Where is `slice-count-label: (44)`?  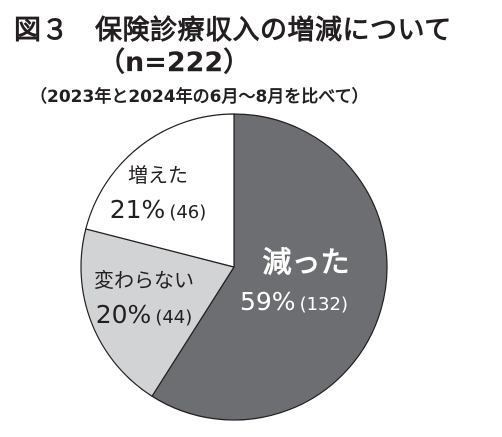 slice-count-label: (44) is located at coordinates (173, 317).